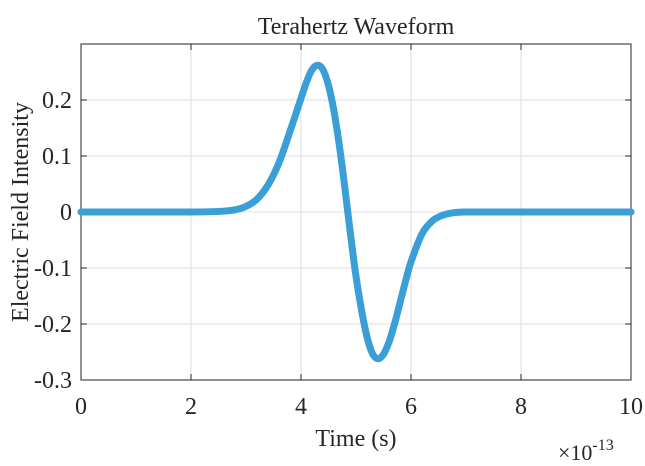 The width and height of the screenshot is (645, 466). What do you see at coordinates (191, 407) in the screenshot?
I see `x-tick-label: 2` at bounding box center [191, 407].